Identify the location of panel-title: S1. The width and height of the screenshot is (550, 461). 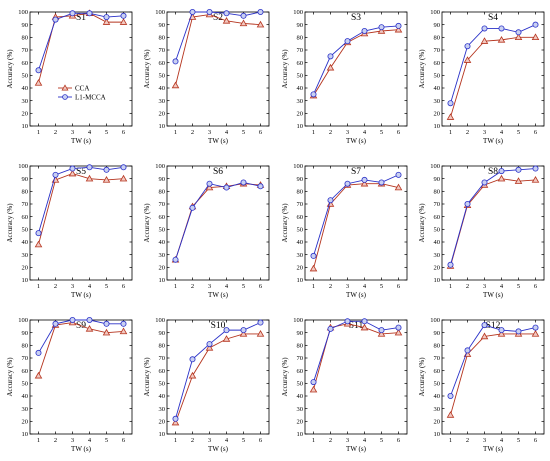
(81, 18).